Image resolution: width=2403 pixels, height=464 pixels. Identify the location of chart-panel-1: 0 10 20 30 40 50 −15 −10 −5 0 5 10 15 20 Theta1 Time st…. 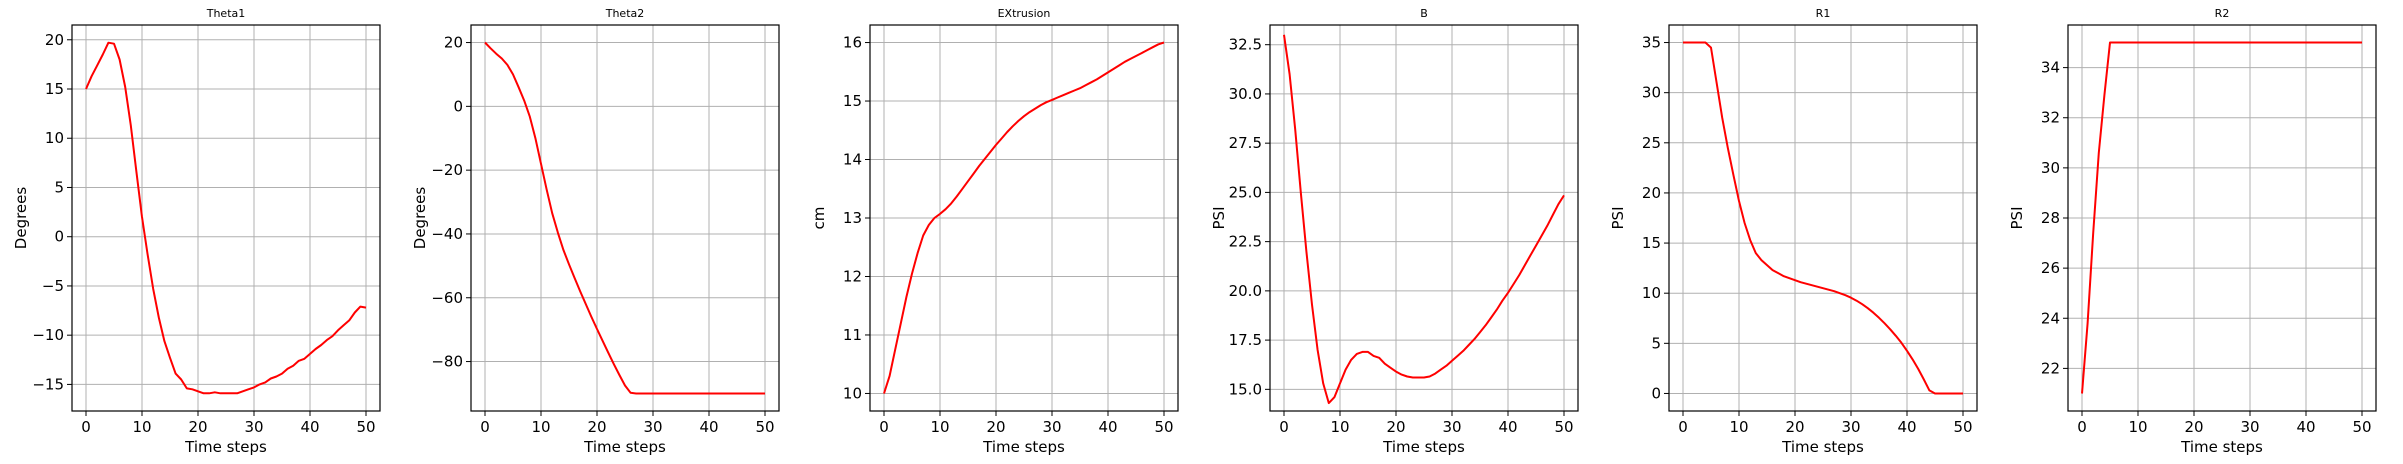
(196, 231).